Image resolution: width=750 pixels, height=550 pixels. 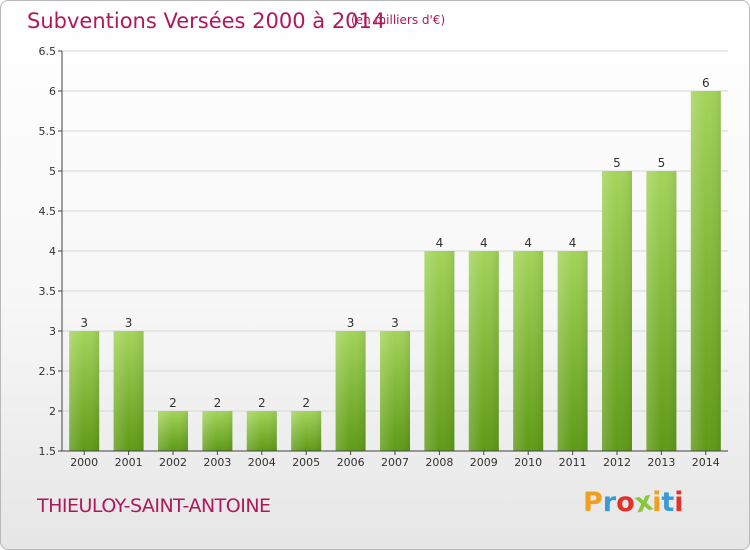 I want to click on value-label-2004: 2, so click(x=262, y=403).